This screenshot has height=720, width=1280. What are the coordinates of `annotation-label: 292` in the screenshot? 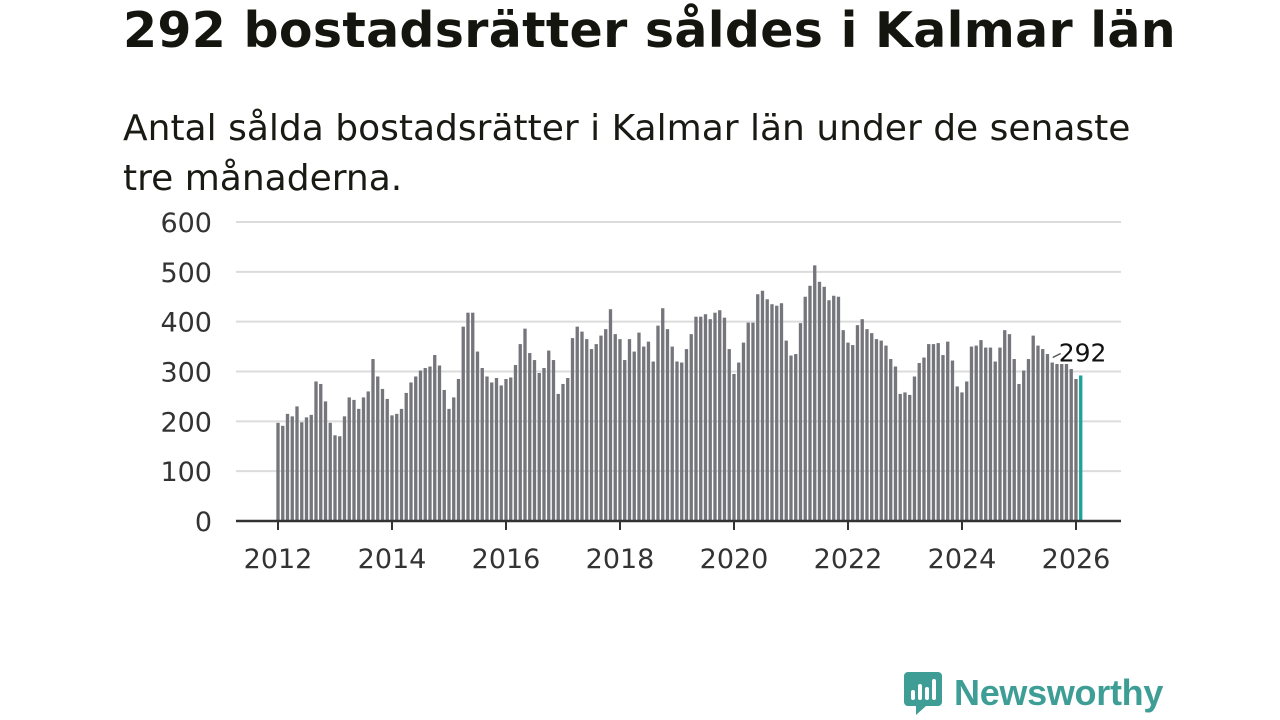 It's located at (1083, 352).